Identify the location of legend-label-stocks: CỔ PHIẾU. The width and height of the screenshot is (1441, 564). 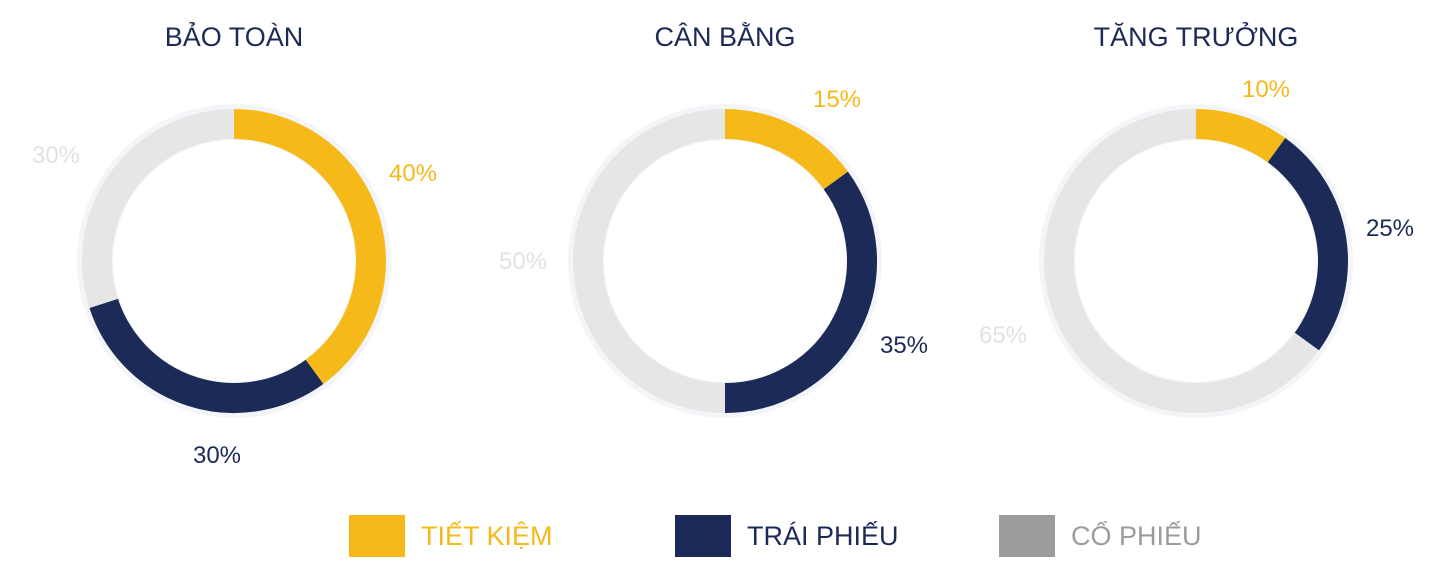
(1136, 535).